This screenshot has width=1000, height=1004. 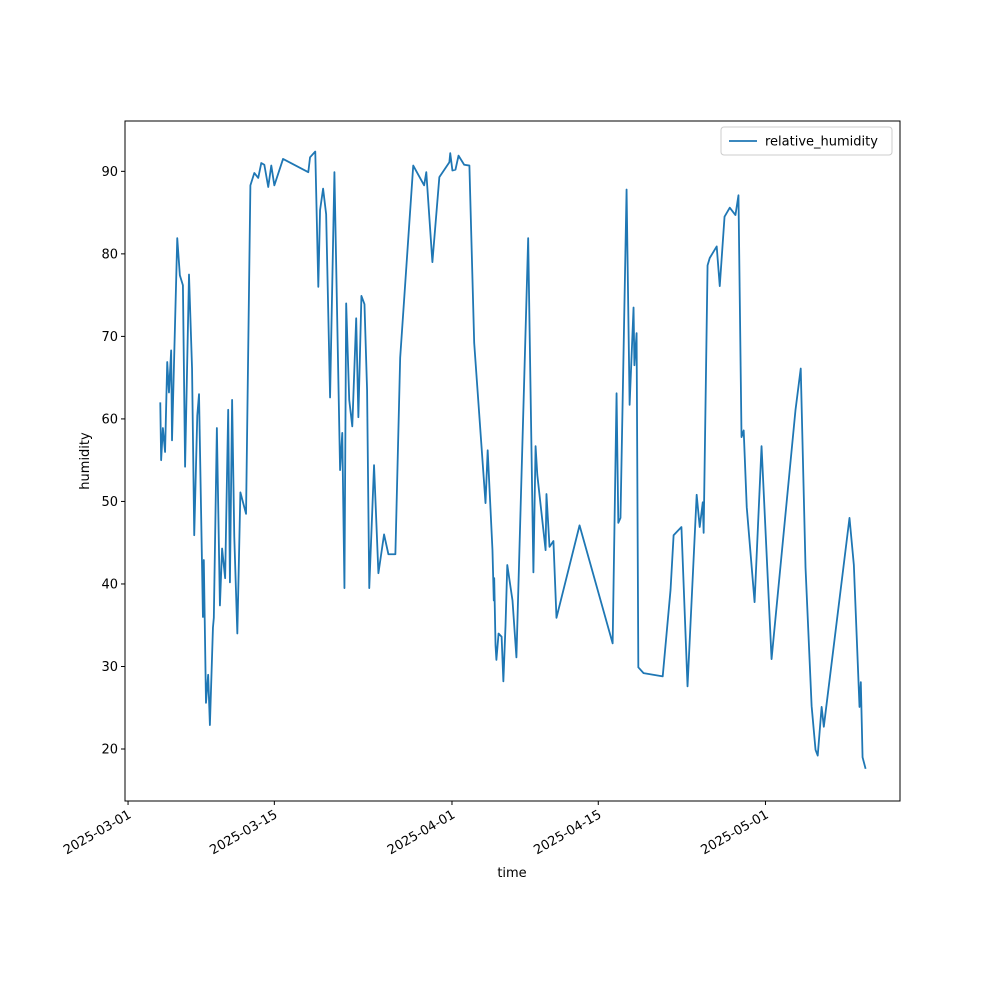 What do you see at coordinates (109, 502) in the screenshot?
I see `y-tick-label: 50` at bounding box center [109, 502].